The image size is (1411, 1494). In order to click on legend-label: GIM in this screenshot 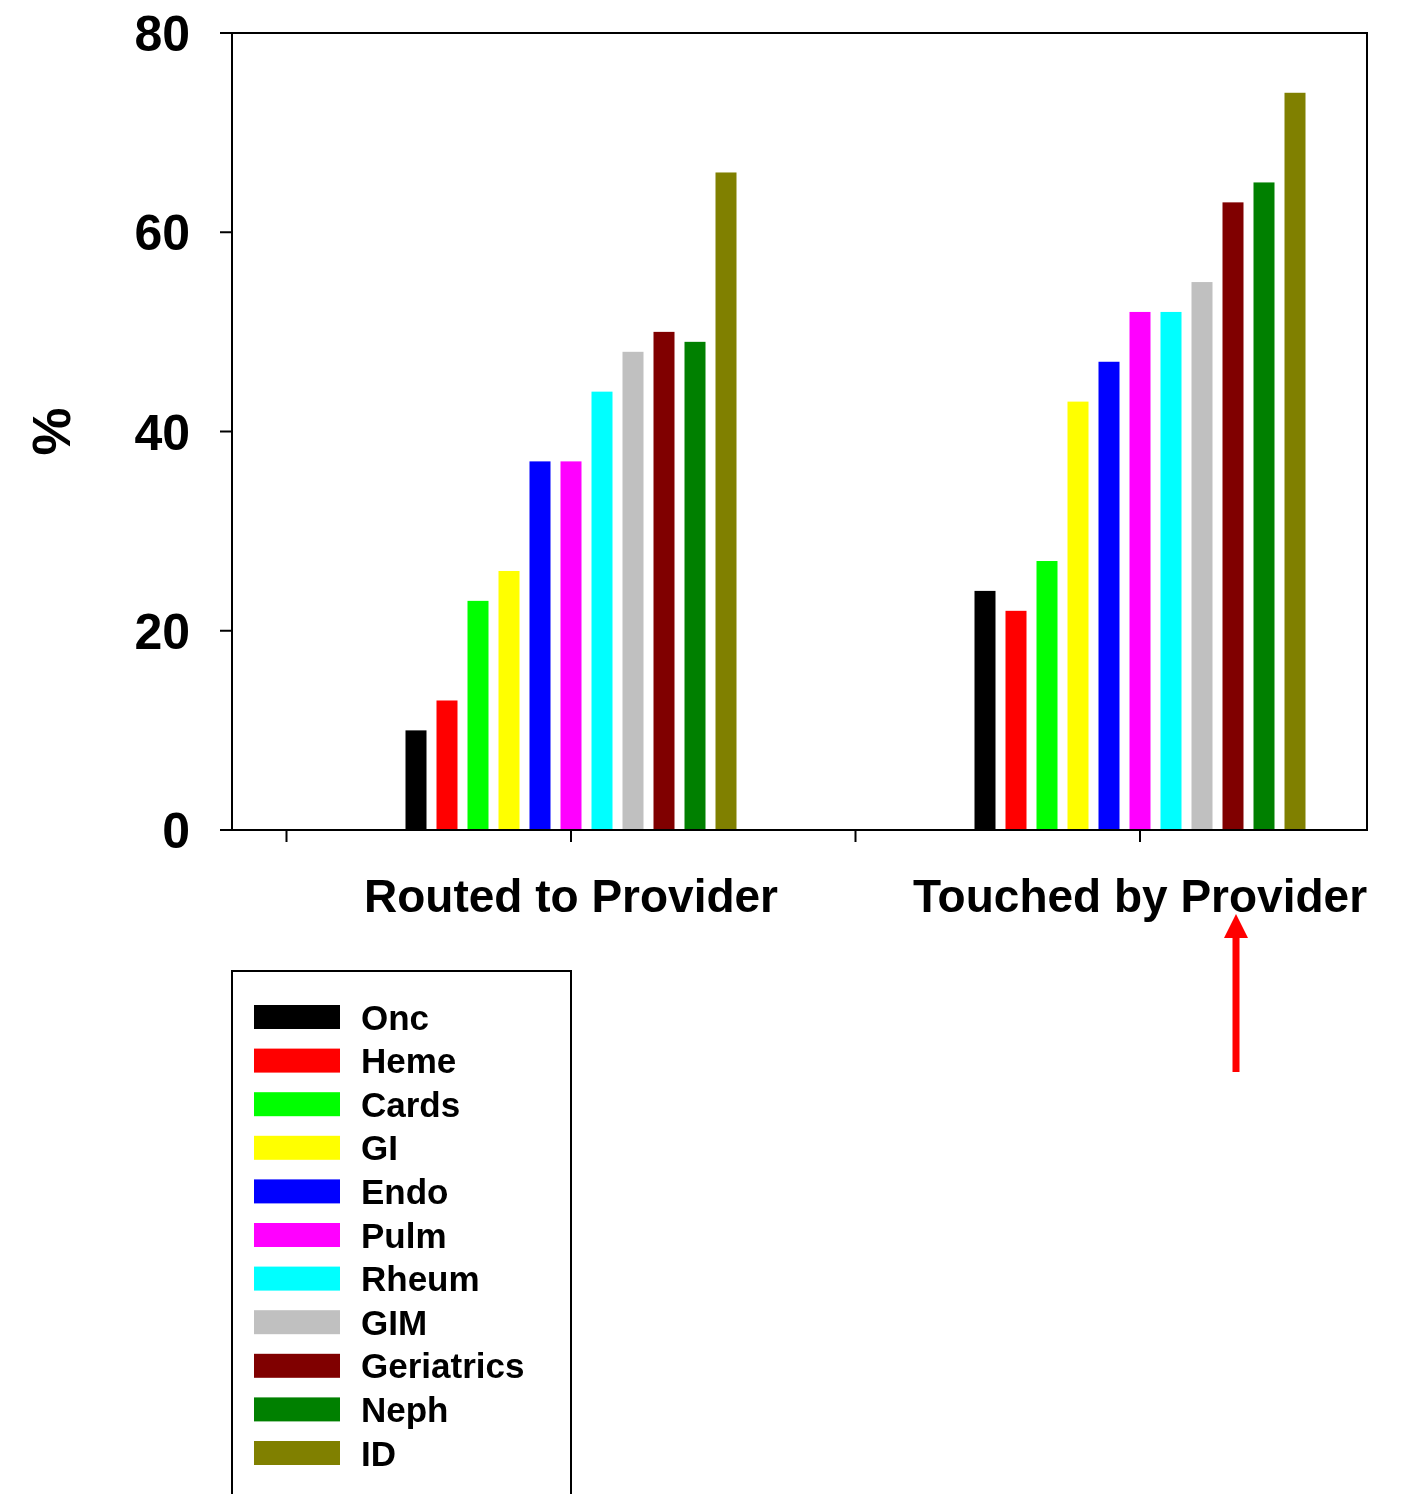, I will do `click(394, 1322)`.